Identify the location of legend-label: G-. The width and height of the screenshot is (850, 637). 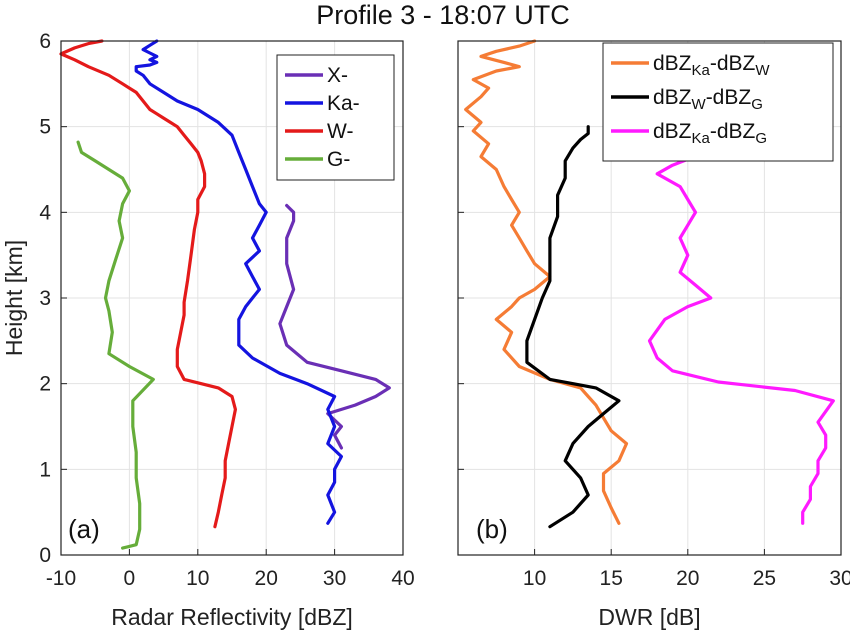
(338, 159).